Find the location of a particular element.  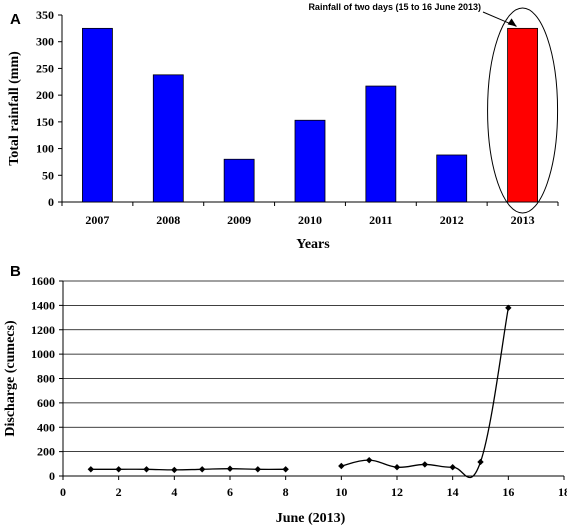

x-tick-label: 14 is located at coordinates (453, 492).